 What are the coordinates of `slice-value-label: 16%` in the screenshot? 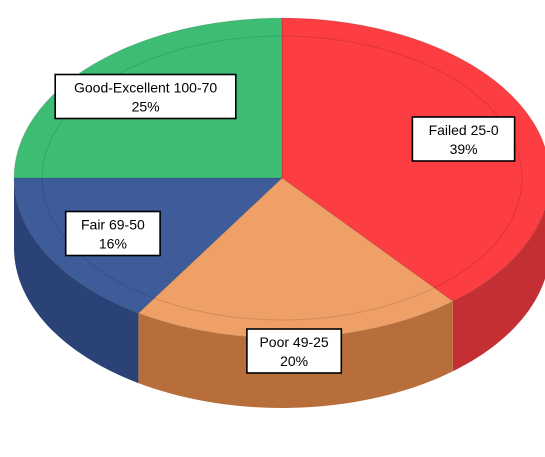 It's located at (113, 244).